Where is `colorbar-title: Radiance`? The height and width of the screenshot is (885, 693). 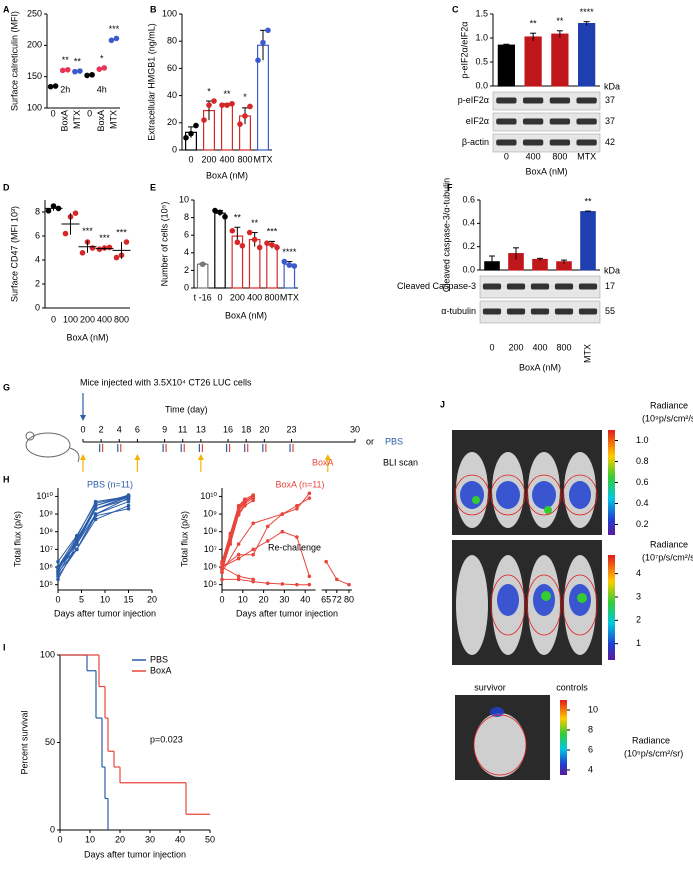 colorbar-title: Radiance is located at coordinates (651, 740).